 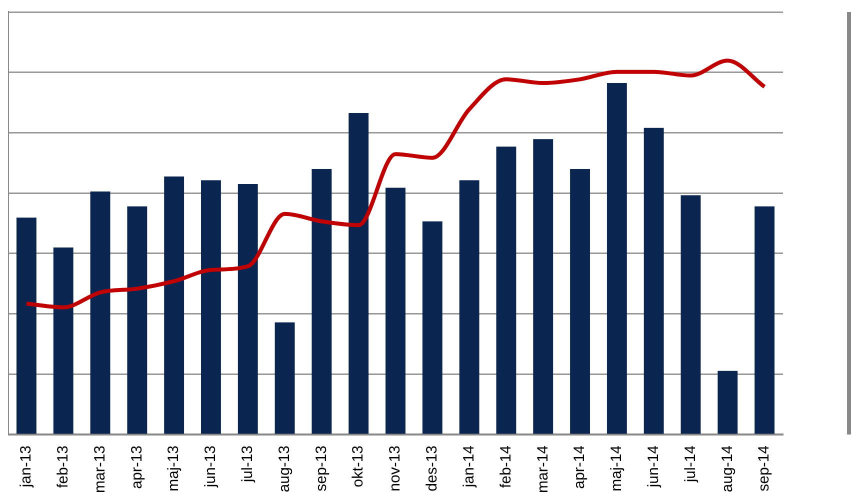 I want to click on x-tick-label: jun-14, so click(x=653, y=466).